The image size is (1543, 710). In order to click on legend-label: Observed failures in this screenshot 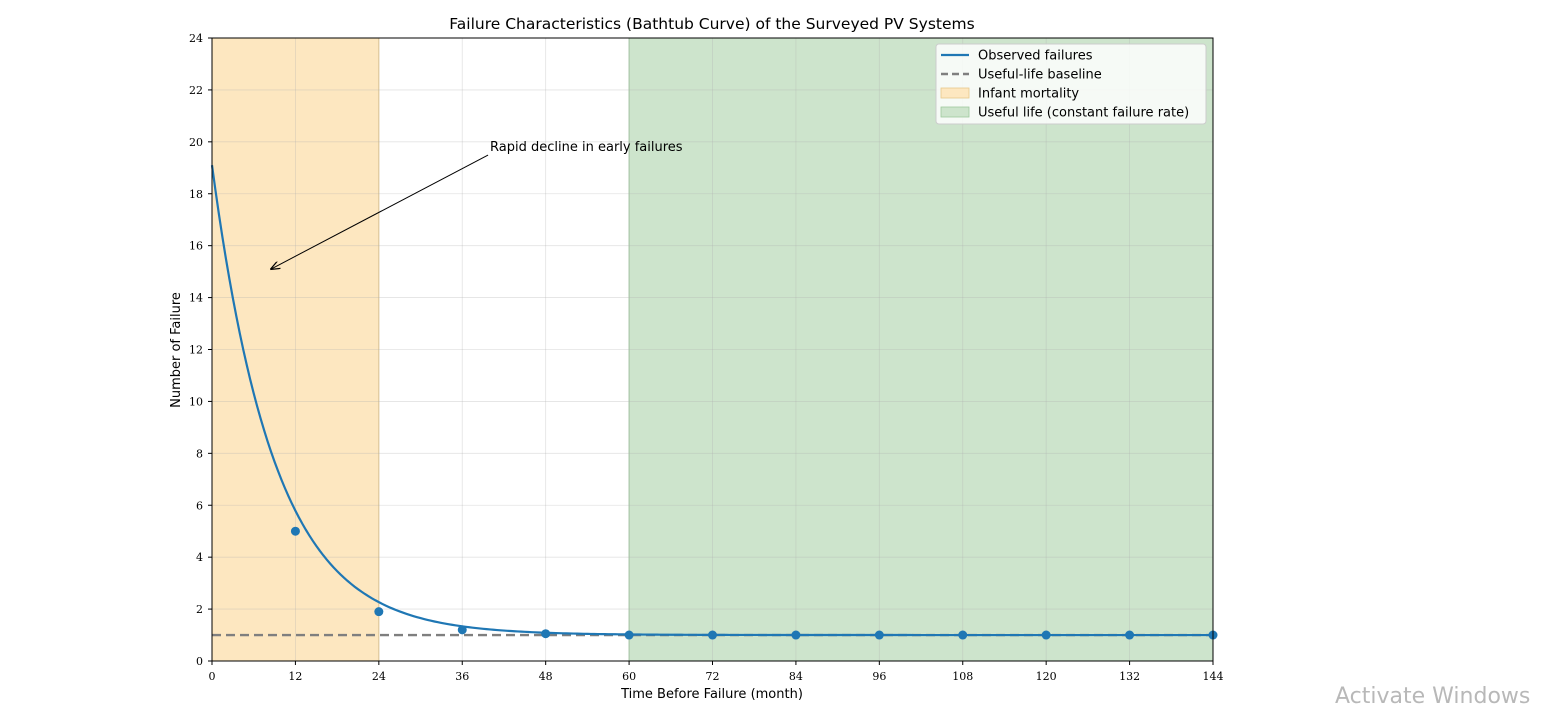, I will do `click(1035, 56)`.